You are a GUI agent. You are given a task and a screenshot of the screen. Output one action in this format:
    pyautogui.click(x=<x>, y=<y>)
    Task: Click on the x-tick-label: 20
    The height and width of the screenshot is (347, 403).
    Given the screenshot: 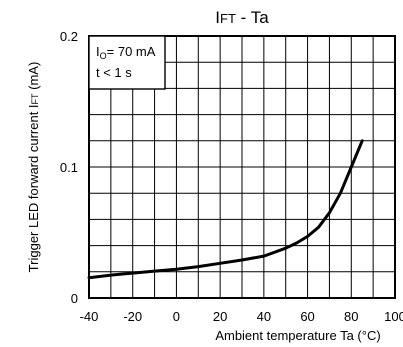 What is the action you would take?
    pyautogui.click(x=220, y=316)
    